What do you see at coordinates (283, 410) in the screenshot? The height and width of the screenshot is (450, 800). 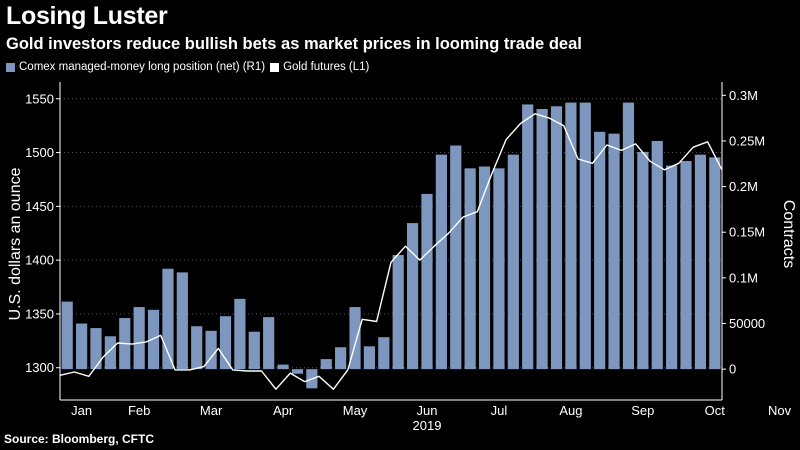 I see `x-tick-label: Apr` at bounding box center [283, 410].